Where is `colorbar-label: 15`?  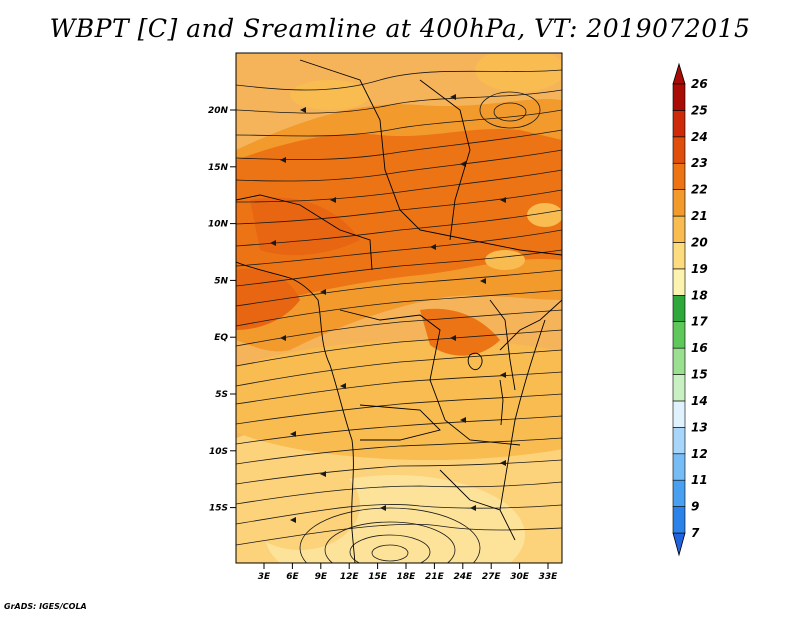 colorbar-label: 15 is located at coordinates (699, 375).